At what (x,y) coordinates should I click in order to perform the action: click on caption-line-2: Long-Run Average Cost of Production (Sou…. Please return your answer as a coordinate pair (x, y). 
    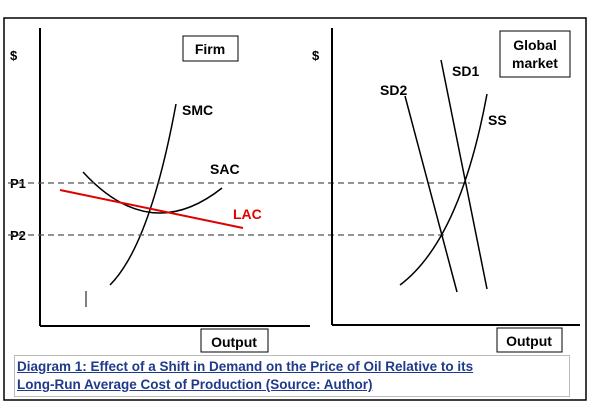
    Looking at the image, I should click on (195, 384).